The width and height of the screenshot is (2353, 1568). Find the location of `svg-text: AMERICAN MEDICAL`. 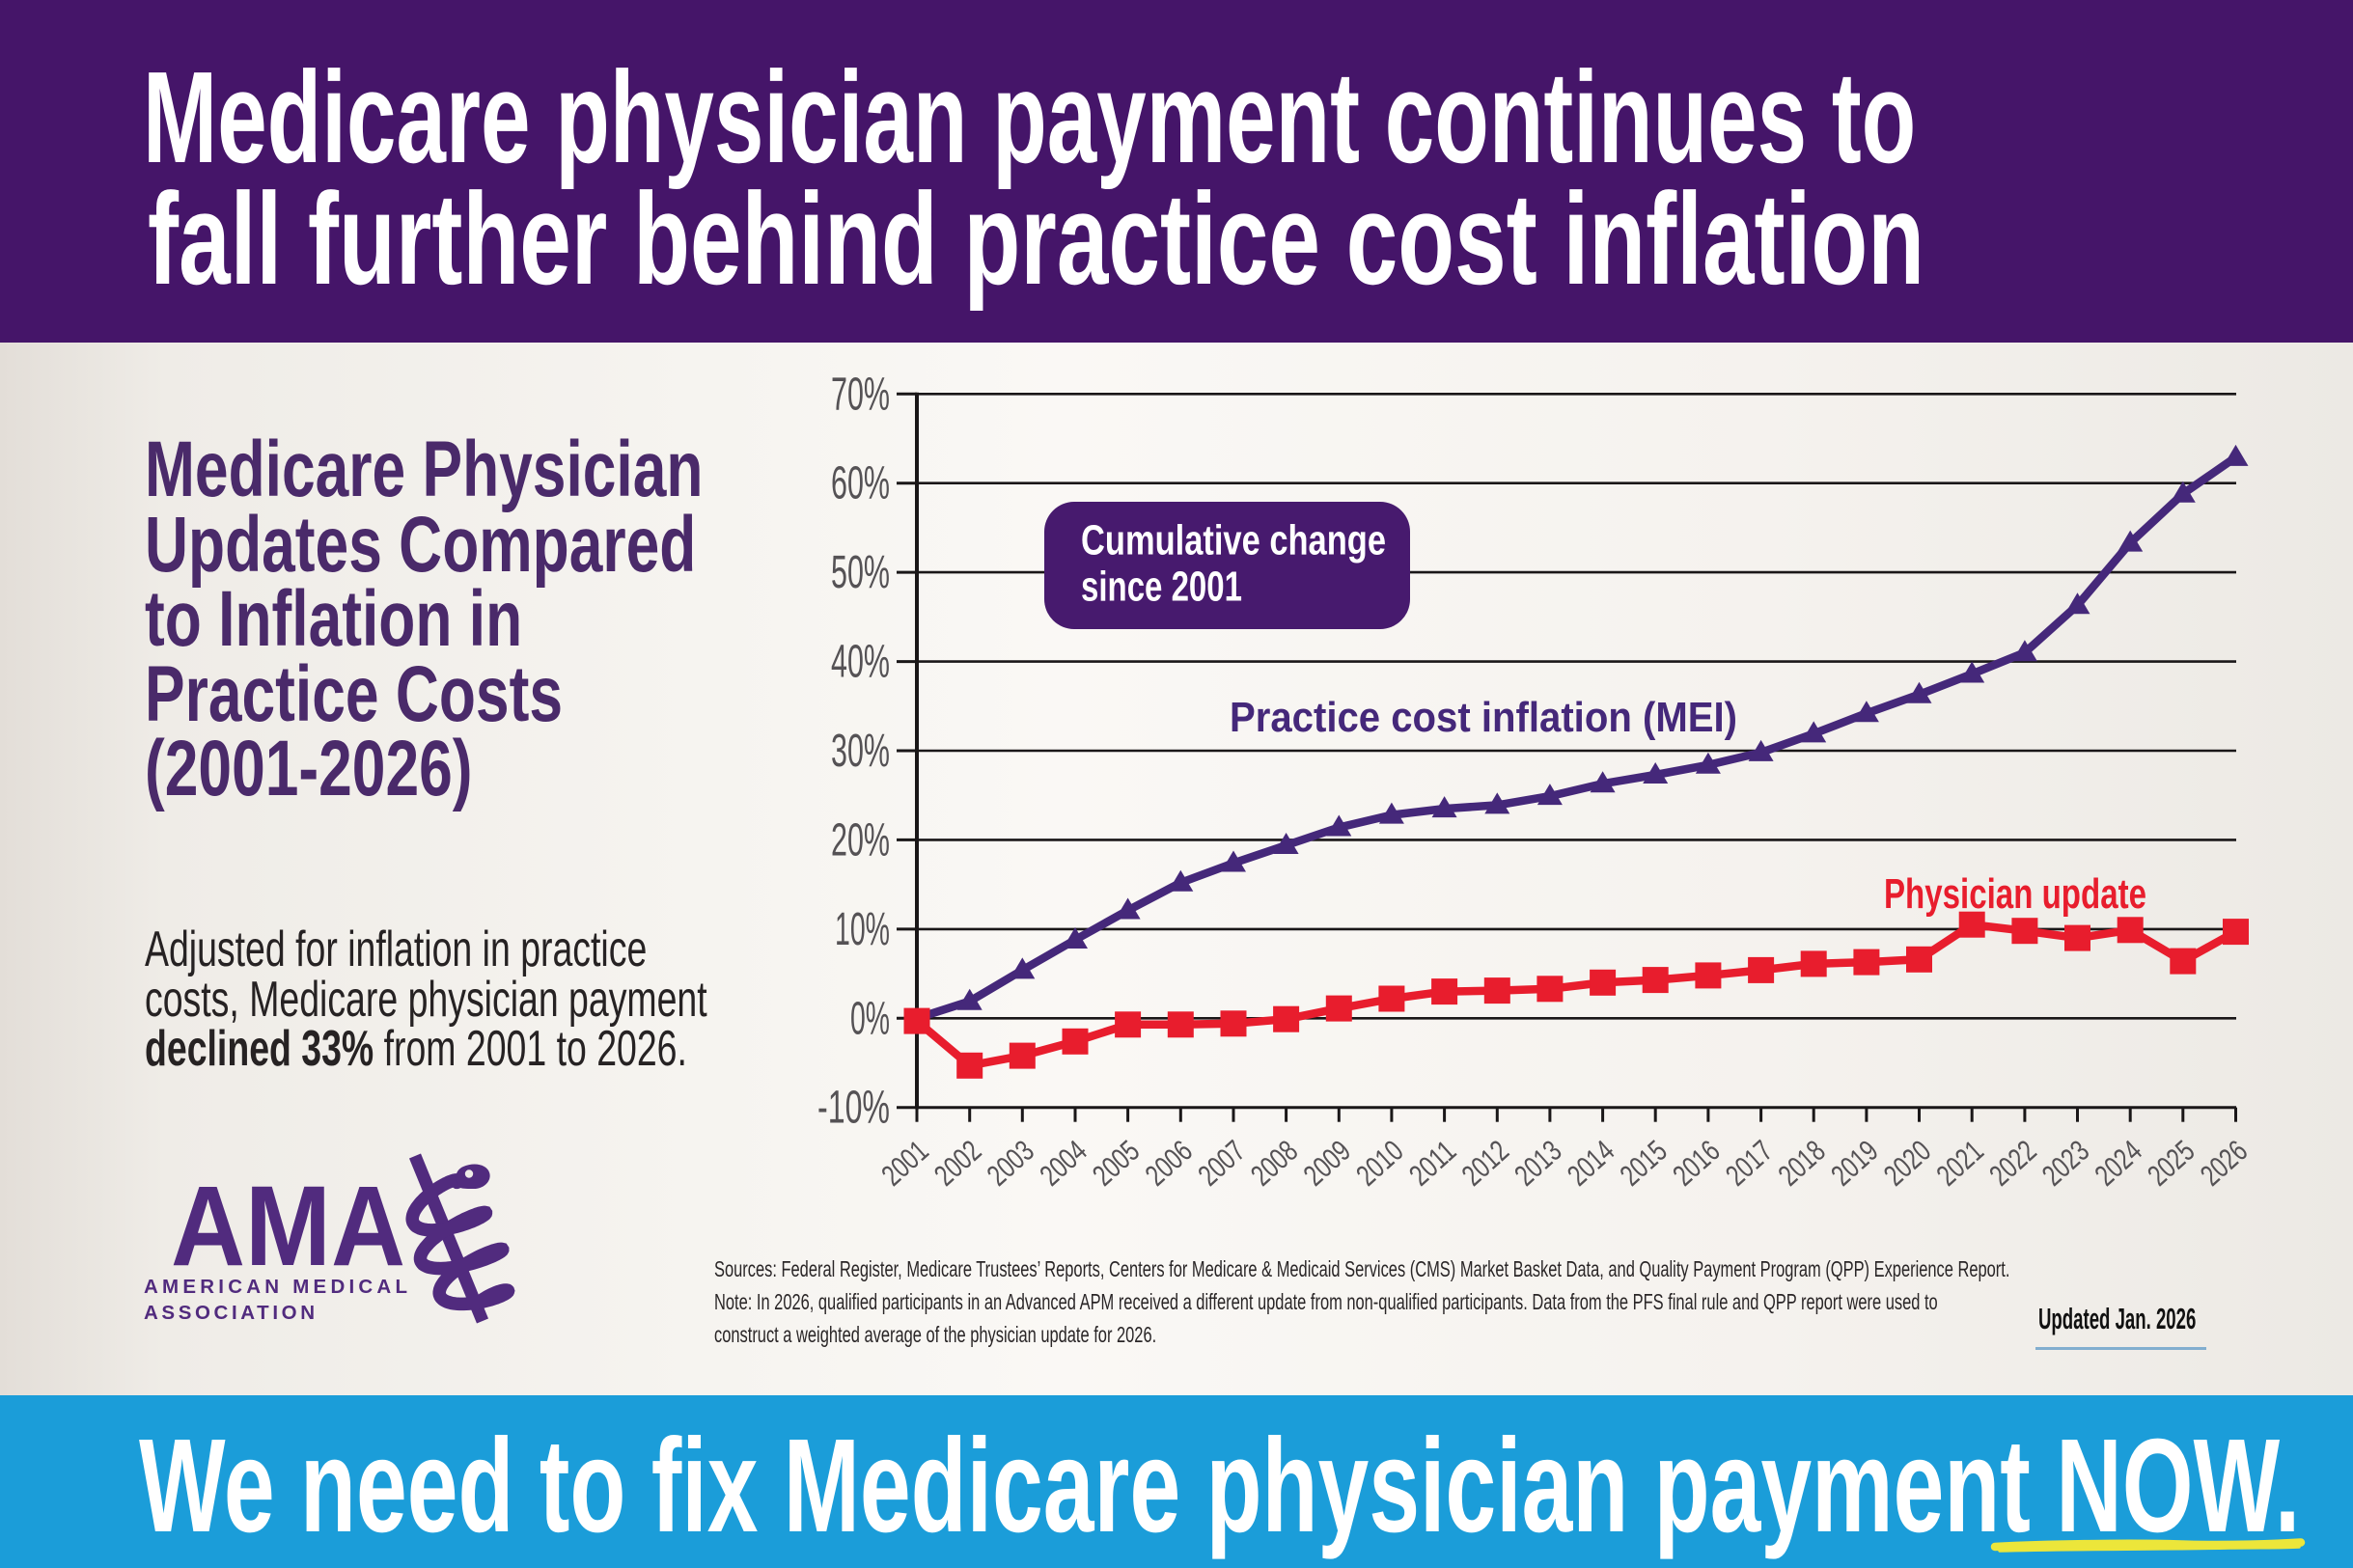

svg-text: AMERICAN MEDICAL is located at coordinates (277, 1287).